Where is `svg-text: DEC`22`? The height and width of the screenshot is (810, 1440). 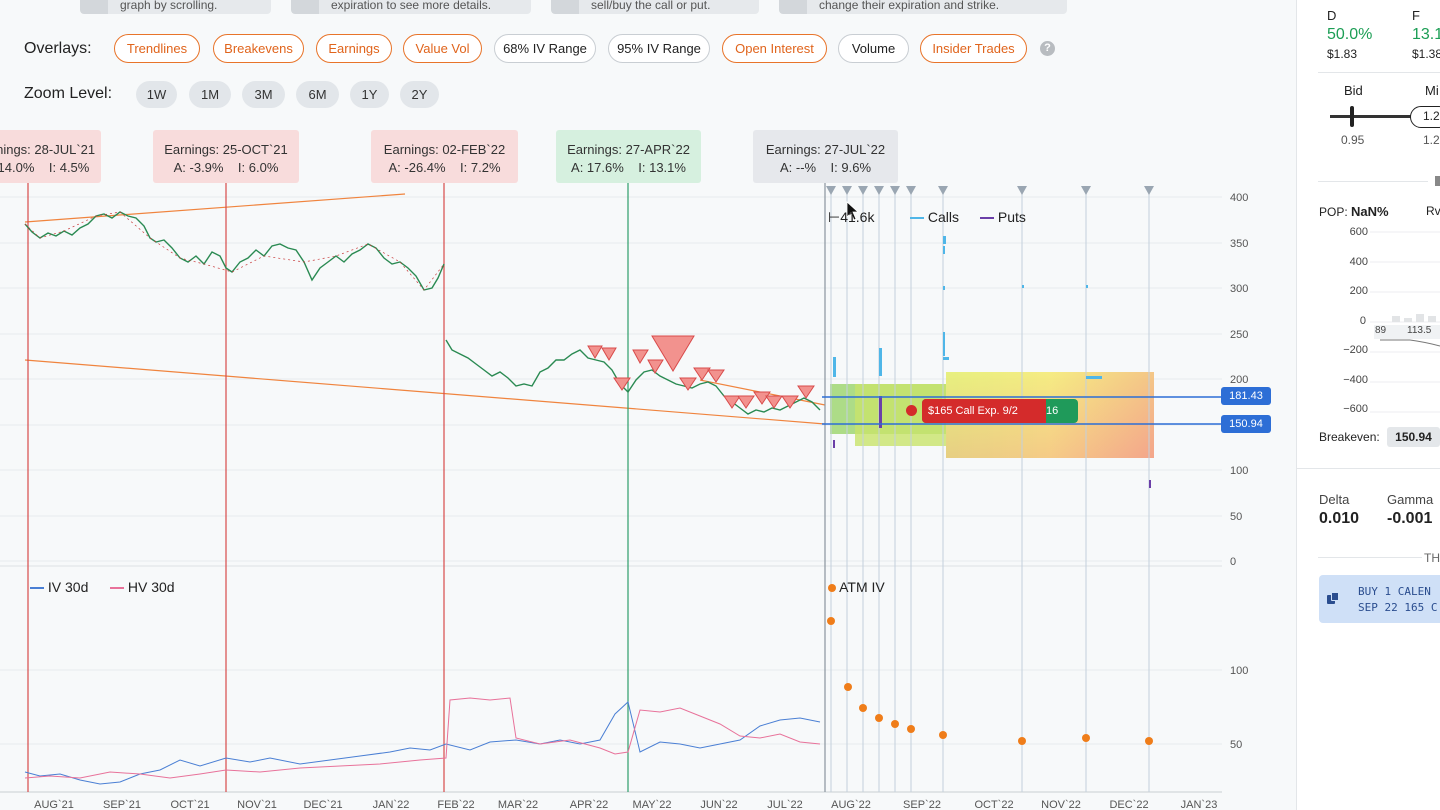 svg-text: DEC`22 is located at coordinates (1128, 804).